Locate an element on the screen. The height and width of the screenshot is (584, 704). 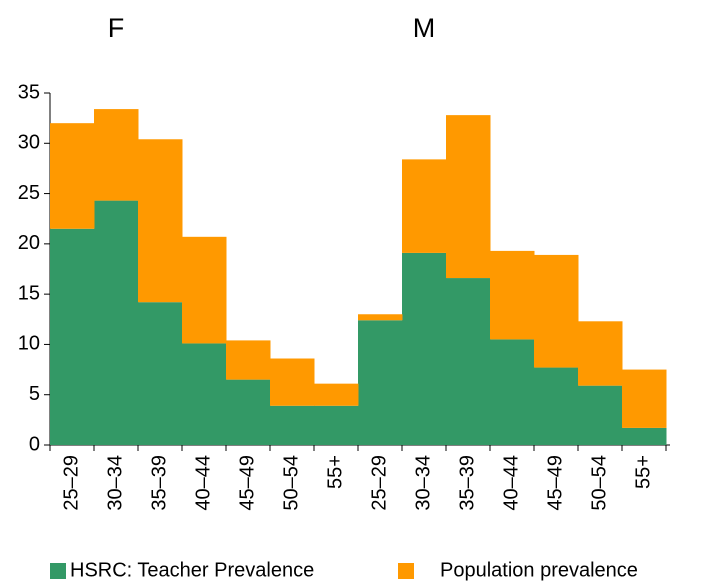
y-tick-label: 15 is located at coordinates (29, 293).